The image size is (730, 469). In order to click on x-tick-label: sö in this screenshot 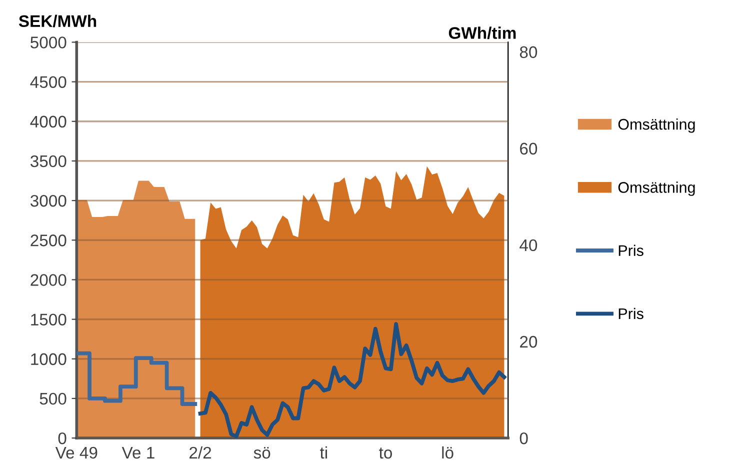, I will do `click(262, 453)`.